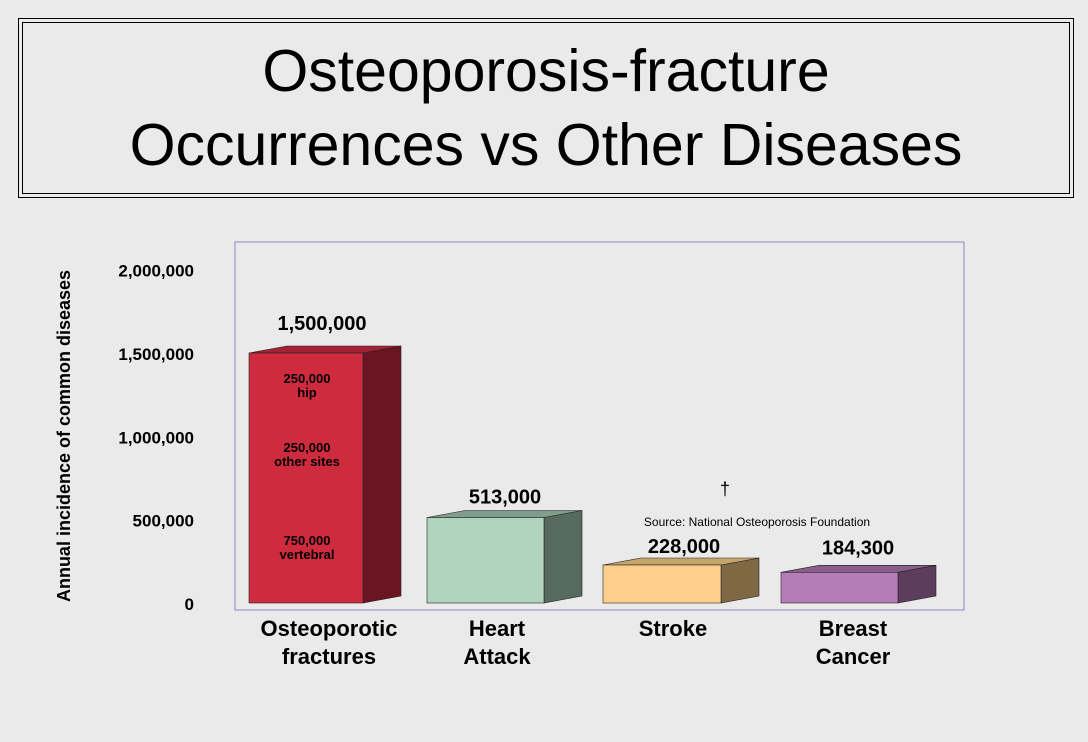  What do you see at coordinates (497, 656) in the screenshot?
I see `x-tick-label: Attack` at bounding box center [497, 656].